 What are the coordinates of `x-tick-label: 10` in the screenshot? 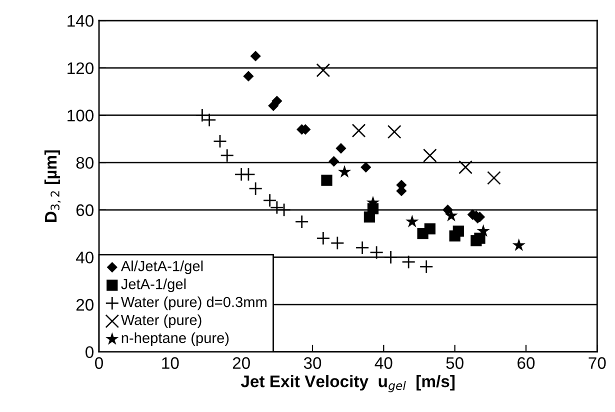 It's located at (170, 363).